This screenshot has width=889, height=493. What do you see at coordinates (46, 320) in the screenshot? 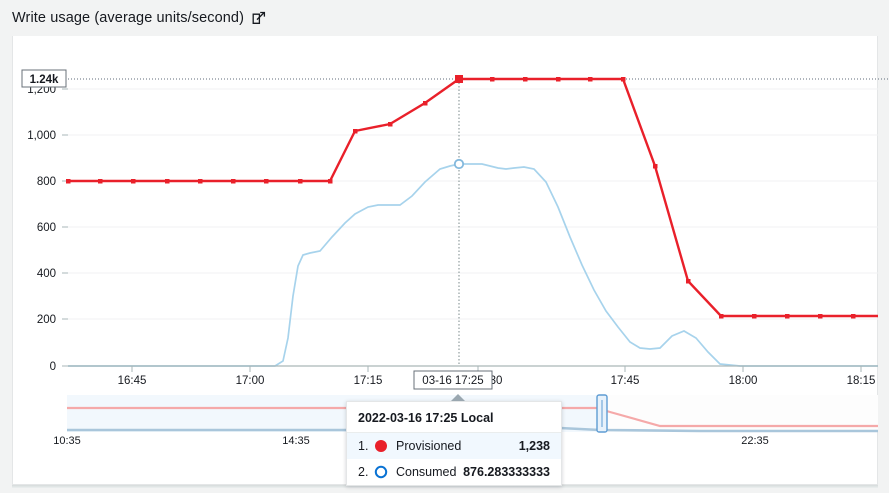
I see `ytick-label: 200` at bounding box center [46, 320].